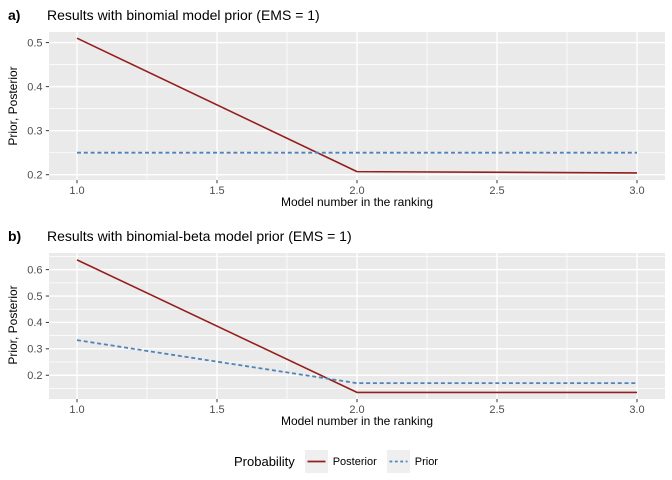  I want to click on legend-title: Probability, so click(264, 461).